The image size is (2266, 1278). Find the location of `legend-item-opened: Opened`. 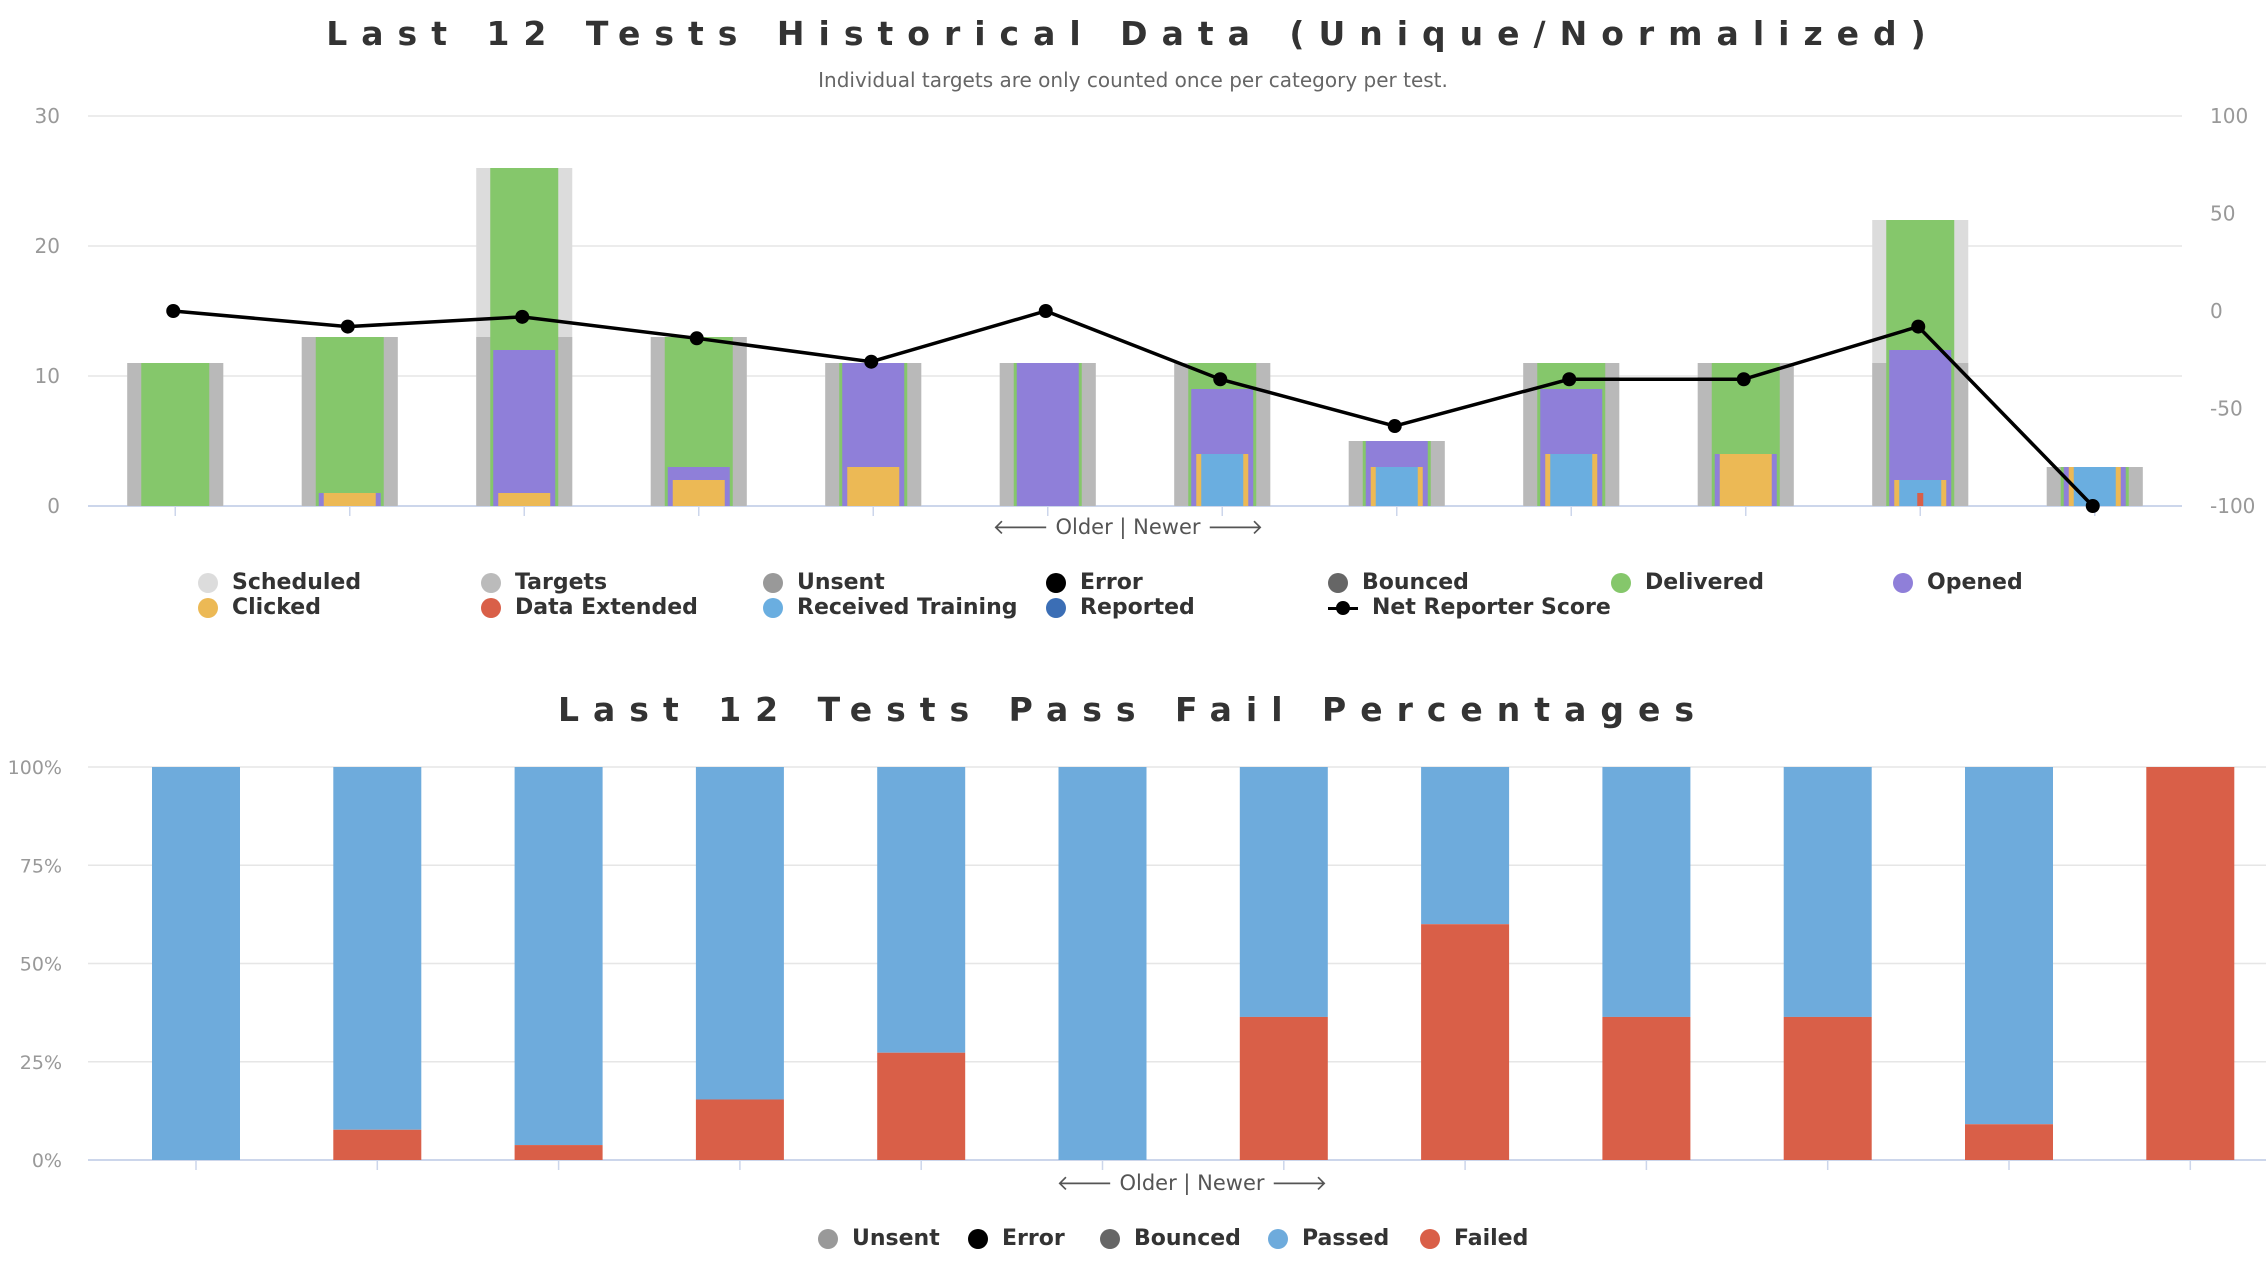

legend-item-opened: Opened is located at coordinates (1958, 582).